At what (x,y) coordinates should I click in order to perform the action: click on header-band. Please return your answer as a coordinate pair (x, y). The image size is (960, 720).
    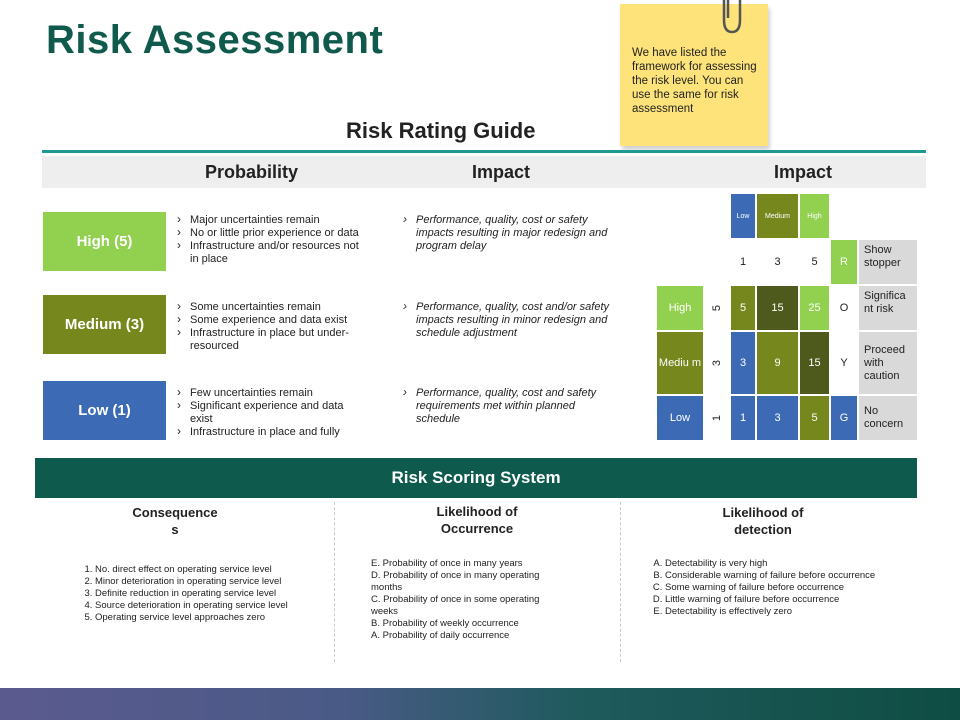
    Looking at the image, I should click on (484, 172).